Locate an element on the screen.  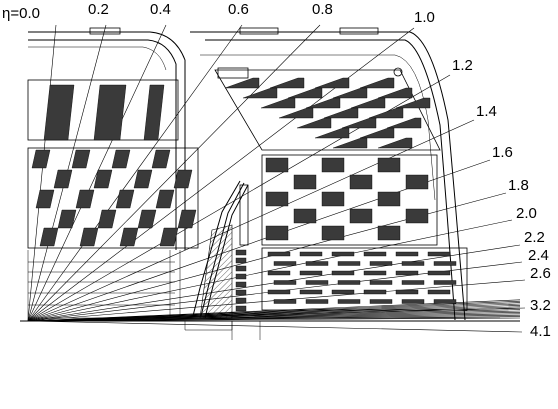
endcap-middle-frame is located at coordinates (349, 200).